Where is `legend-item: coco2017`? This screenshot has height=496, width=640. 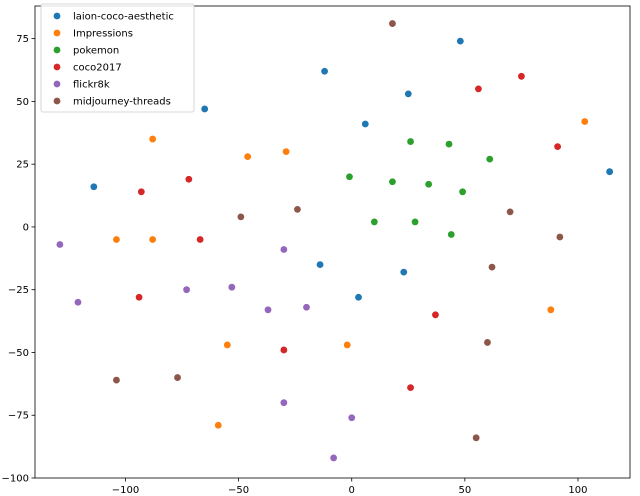 legend-item: coco2017 is located at coordinates (87, 68).